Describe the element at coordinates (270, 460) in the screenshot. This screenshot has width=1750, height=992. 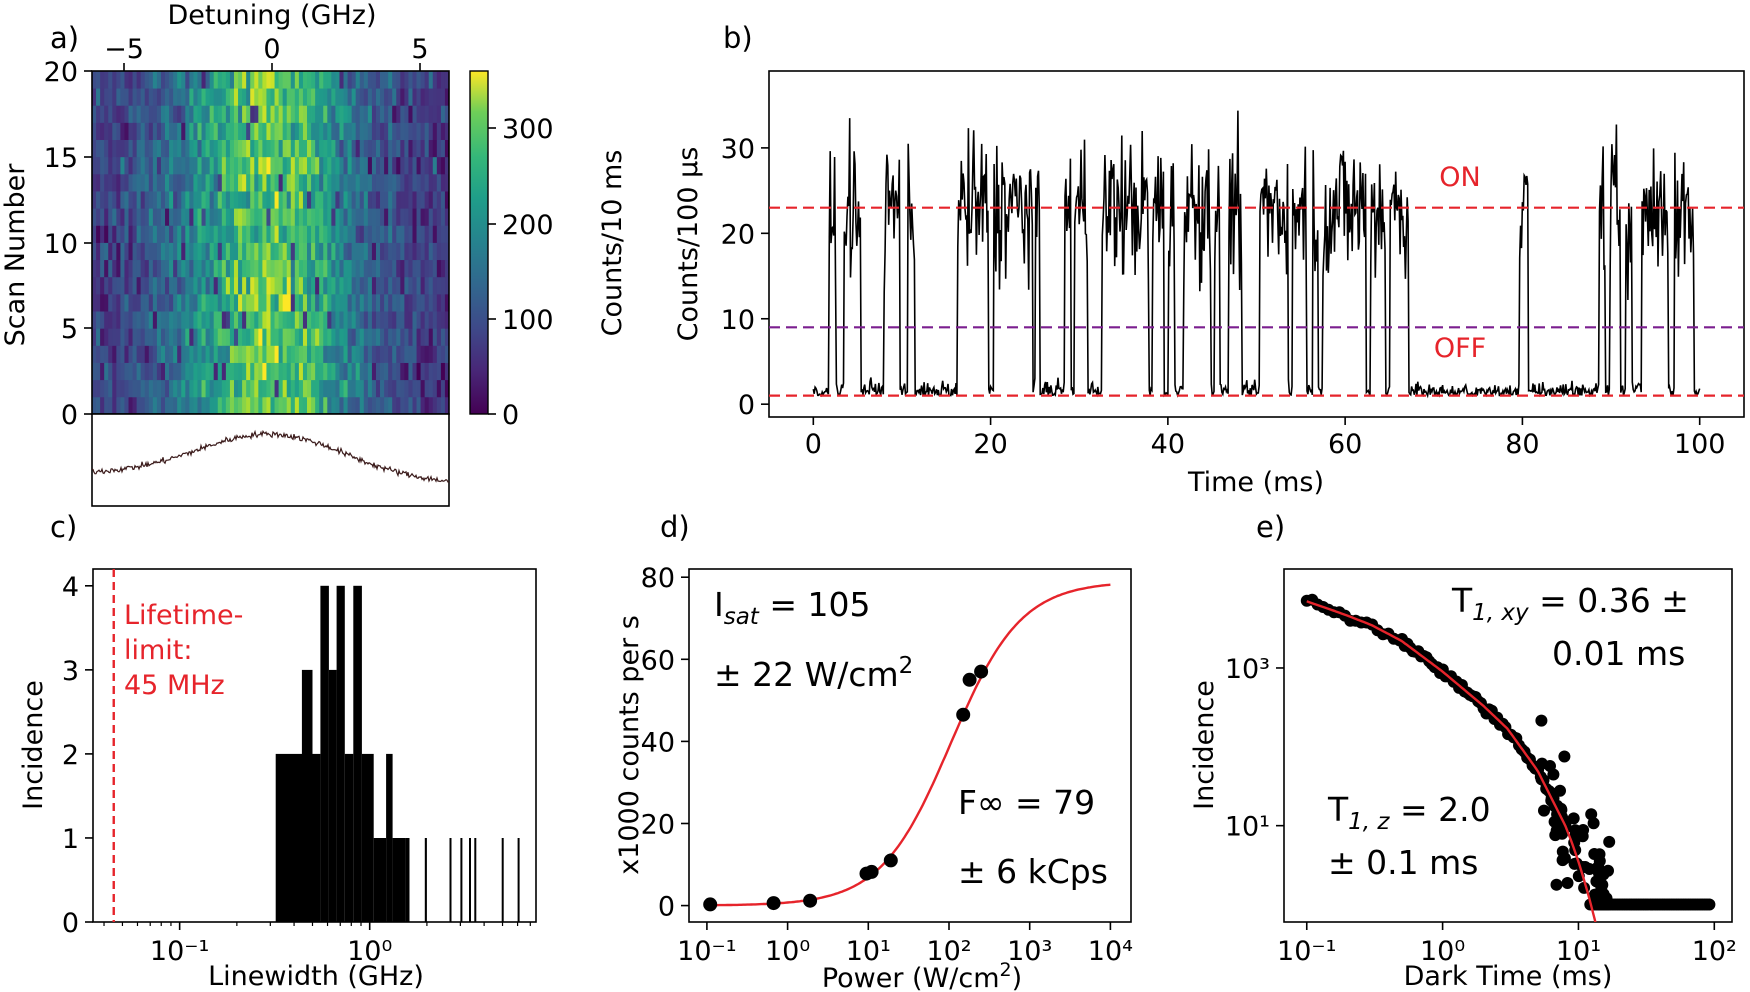
I see `profile-frame` at that location.